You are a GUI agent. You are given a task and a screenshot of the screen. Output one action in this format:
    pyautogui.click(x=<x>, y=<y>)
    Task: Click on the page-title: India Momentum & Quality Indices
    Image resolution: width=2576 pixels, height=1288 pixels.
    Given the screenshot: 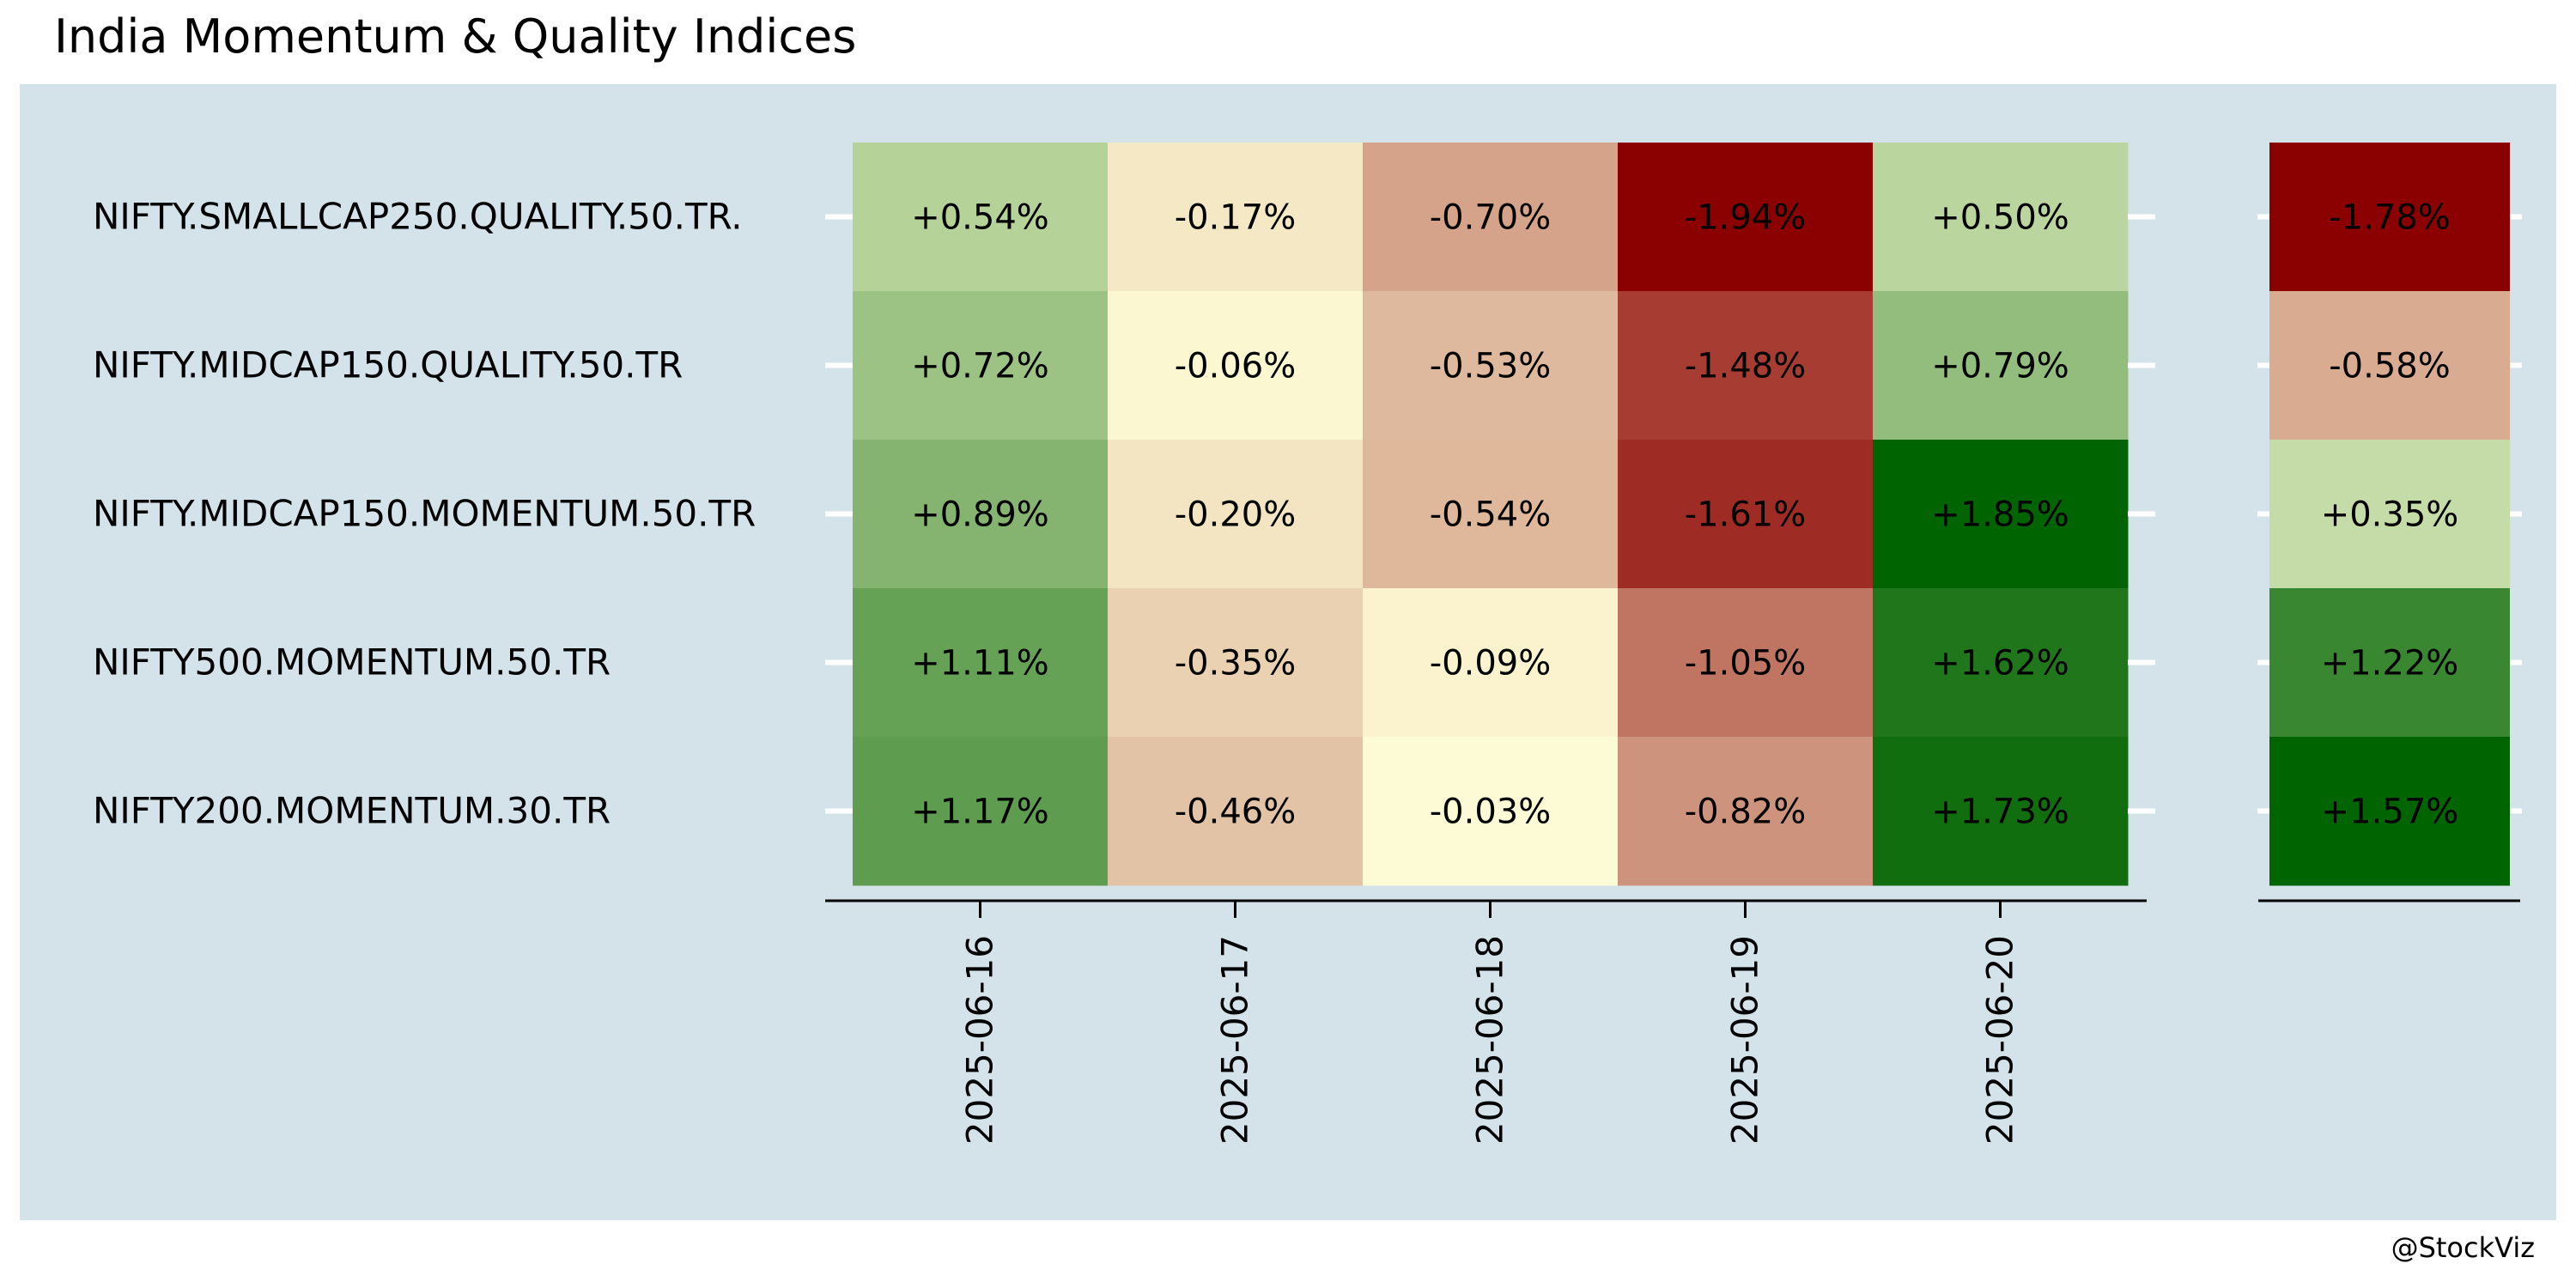 What is the action you would take?
    pyautogui.click(x=455, y=36)
    